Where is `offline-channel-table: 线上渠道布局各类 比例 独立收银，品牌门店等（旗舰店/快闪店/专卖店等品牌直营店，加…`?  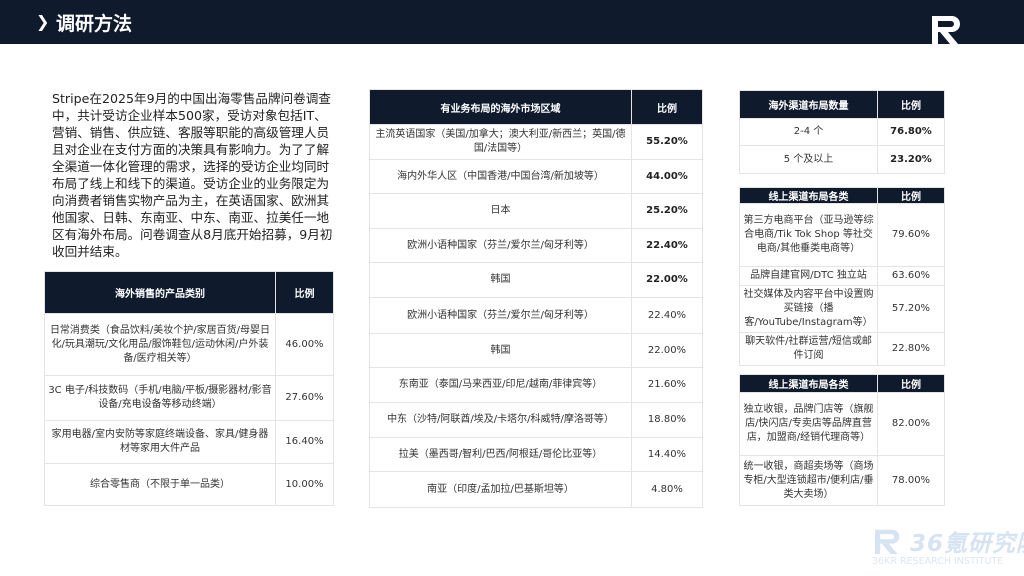 offline-channel-table: 线上渠道布局各类 比例 独立收银，品牌门店等（旗舰店/快闪店/专卖店等品牌直营店，加… is located at coordinates (842, 440).